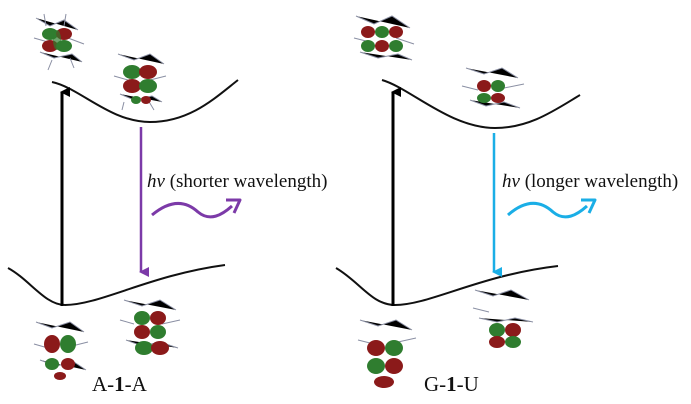  What do you see at coordinates (601, 181) in the screenshot?
I see `wavelength-desc: (longer wavelength)` at bounding box center [601, 181].